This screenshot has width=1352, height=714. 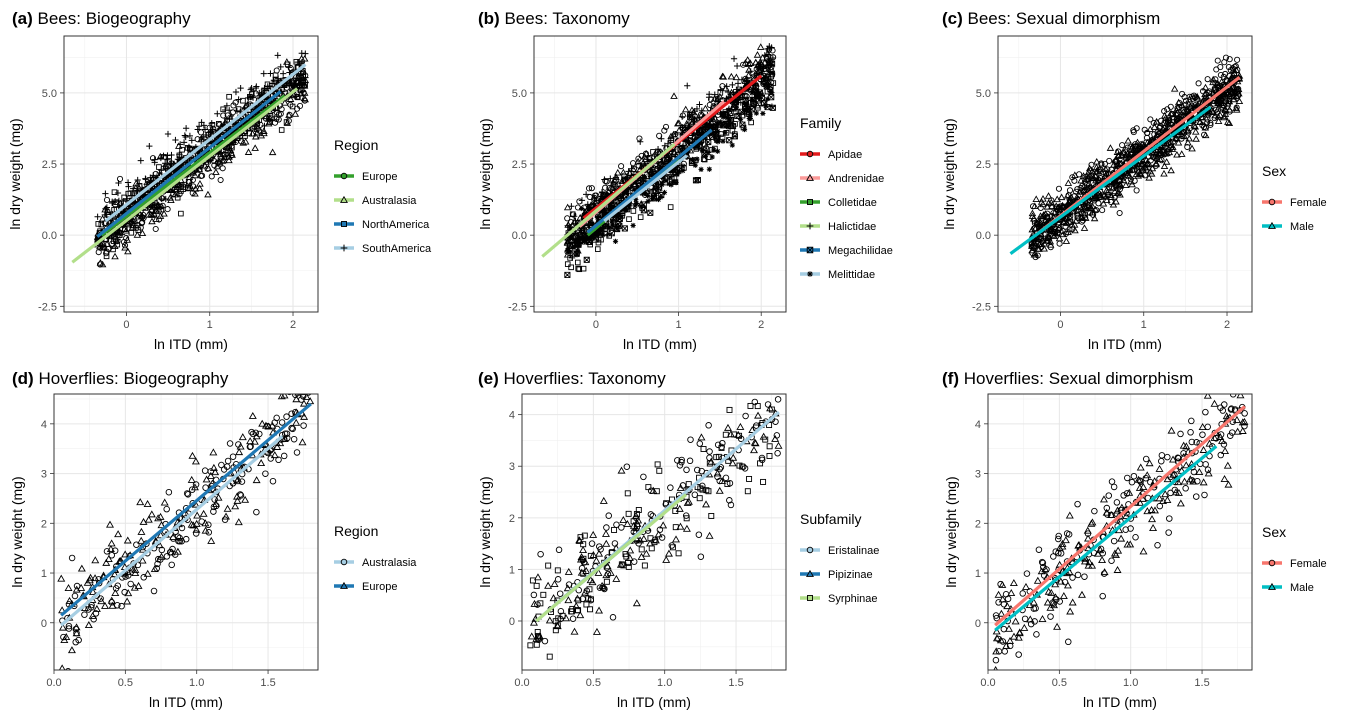 I want to click on legend-label: Colletidae, so click(x=852, y=203).